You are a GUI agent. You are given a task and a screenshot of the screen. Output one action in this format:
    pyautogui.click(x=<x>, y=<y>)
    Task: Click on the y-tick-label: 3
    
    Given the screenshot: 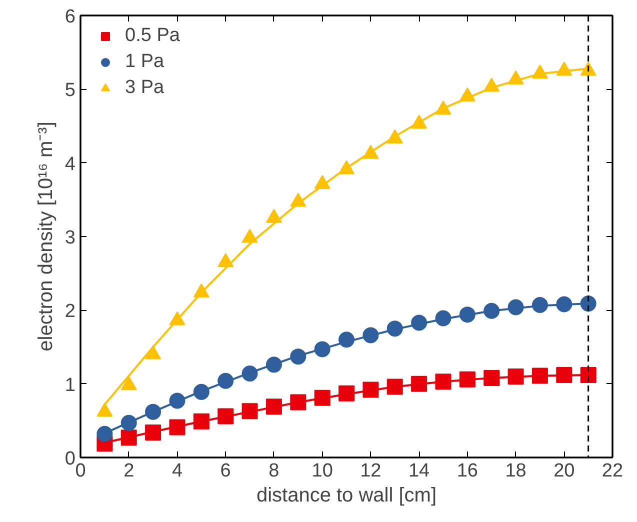 What is the action you would take?
    pyautogui.click(x=70, y=238)
    